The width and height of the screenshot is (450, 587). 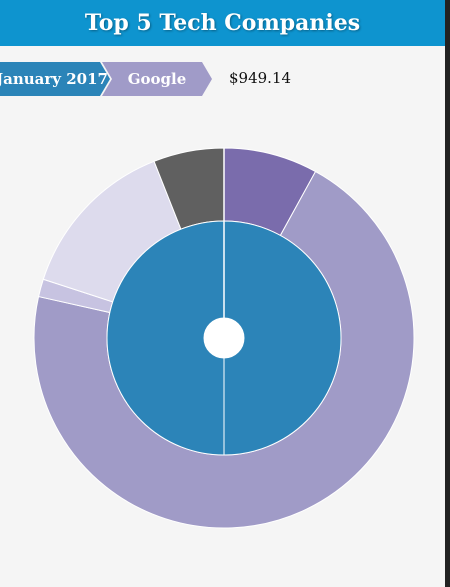 I want to click on breadcrumb-item-company: Google, so click(x=157, y=79).